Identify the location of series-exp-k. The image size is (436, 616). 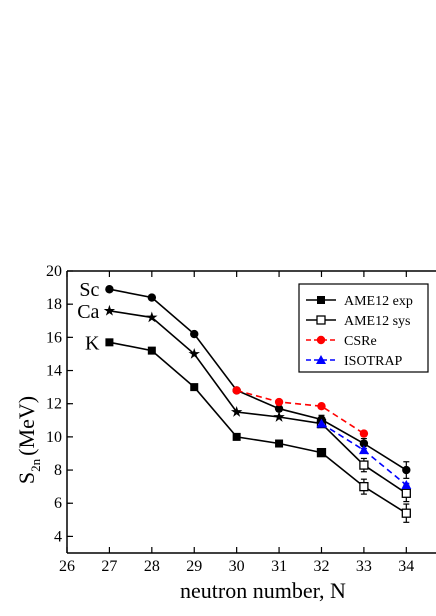
(215, 397).